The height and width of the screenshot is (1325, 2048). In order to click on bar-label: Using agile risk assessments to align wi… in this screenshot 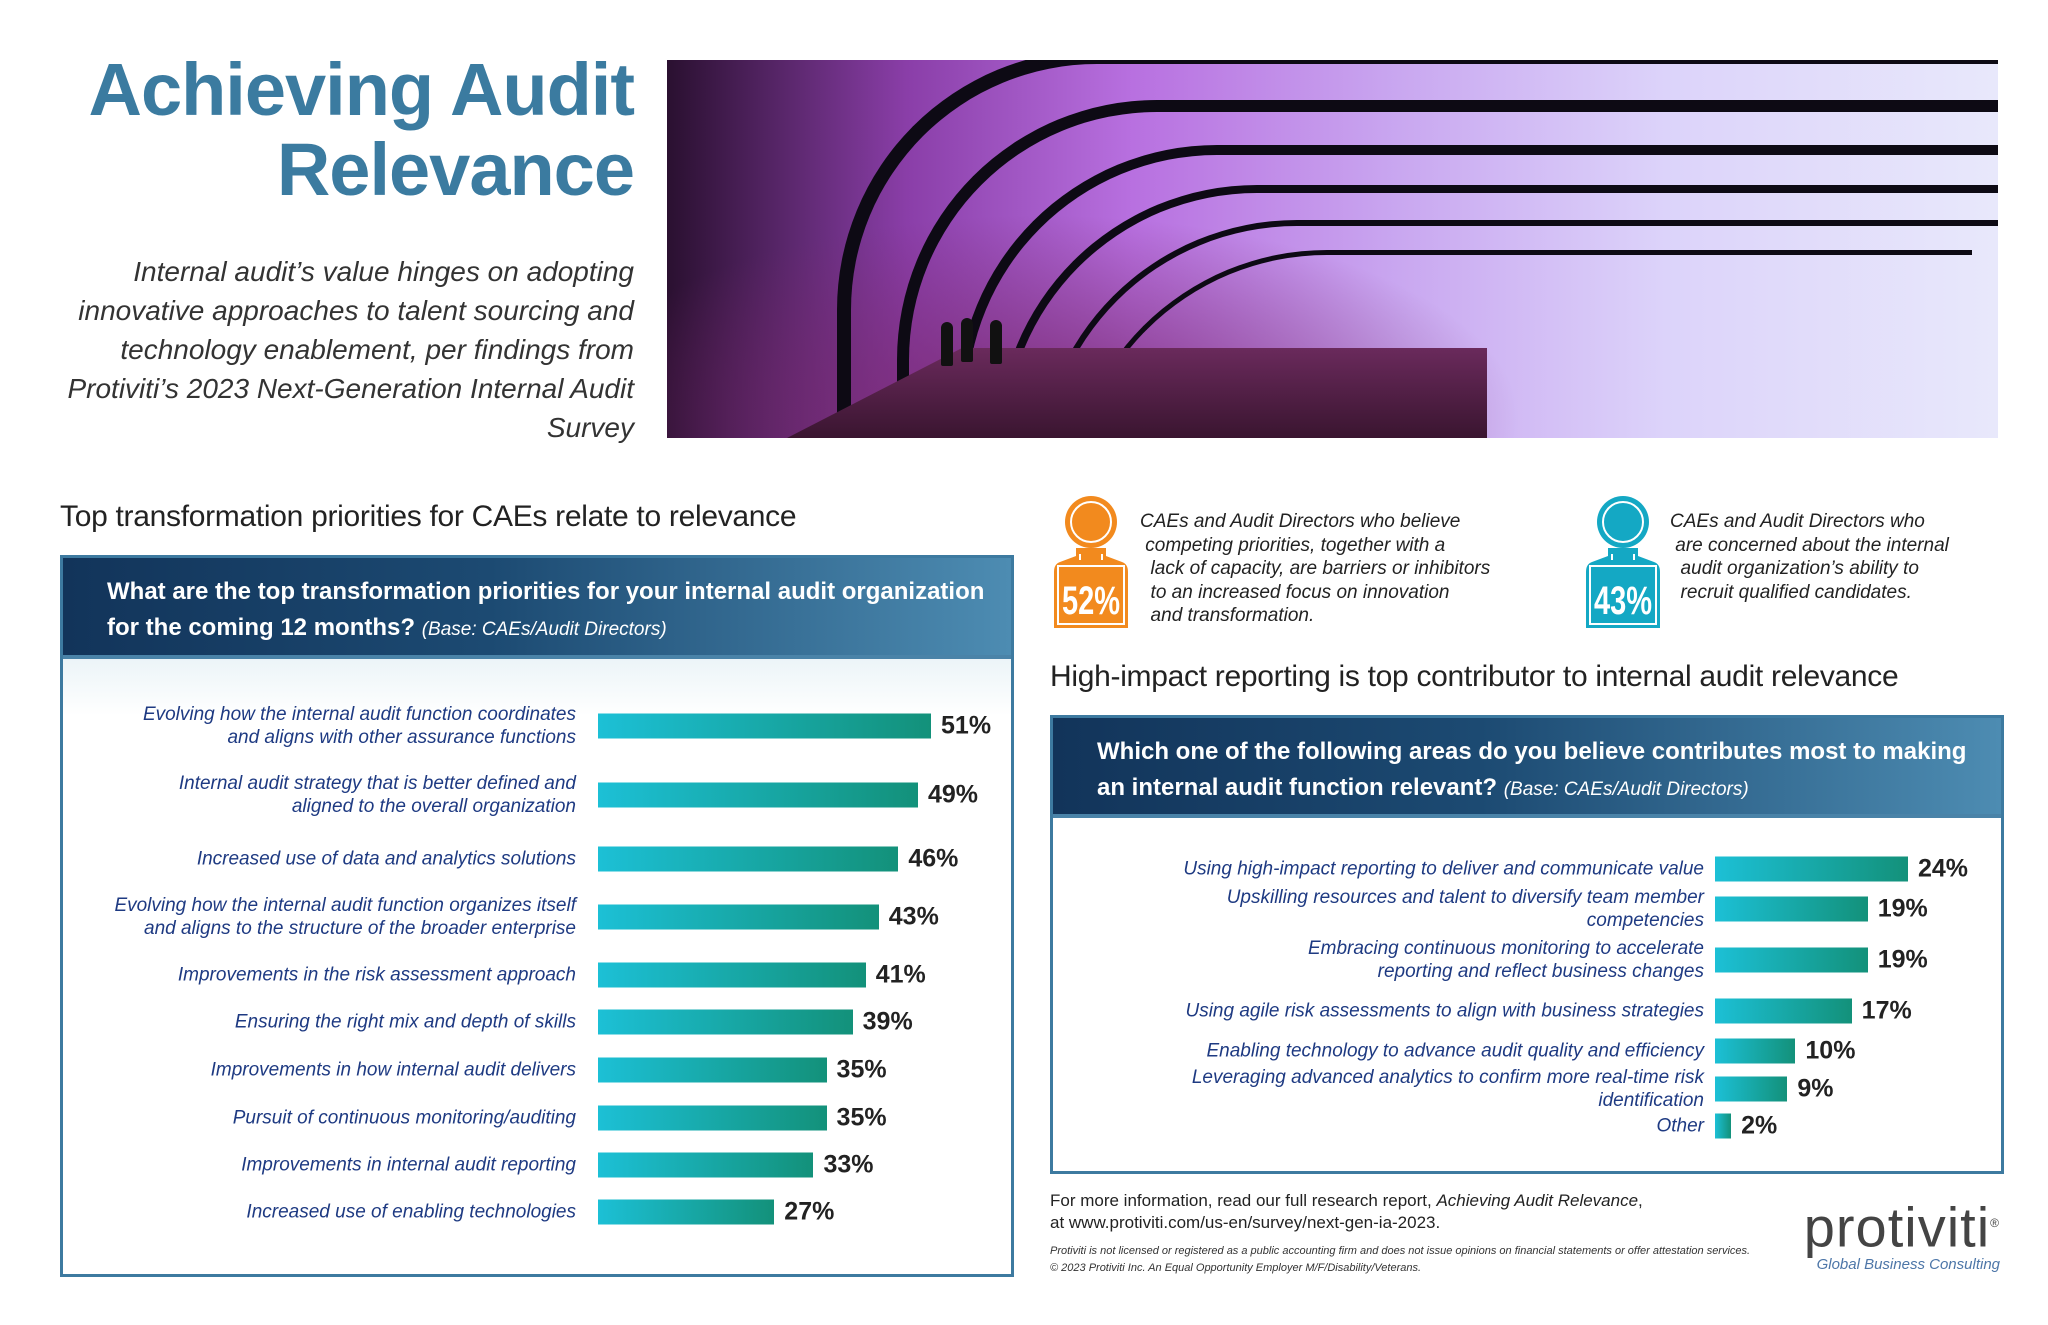, I will do `click(1444, 1011)`.